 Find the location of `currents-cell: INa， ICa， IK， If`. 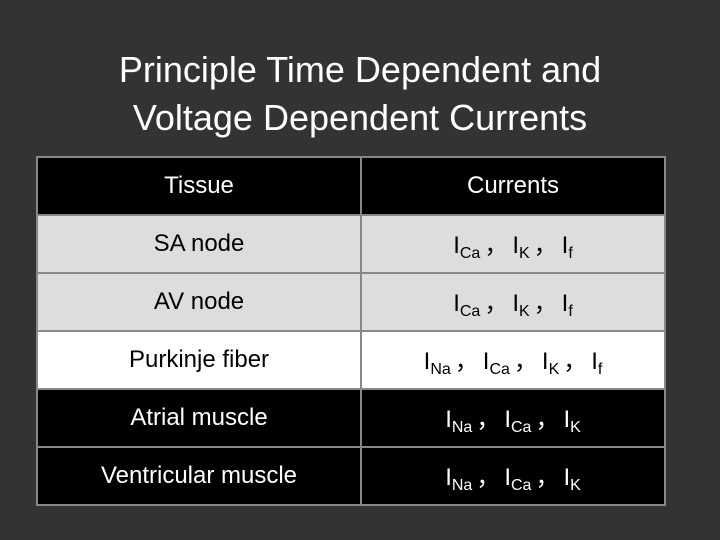

currents-cell: INa， ICa， IK， If is located at coordinates (513, 360).